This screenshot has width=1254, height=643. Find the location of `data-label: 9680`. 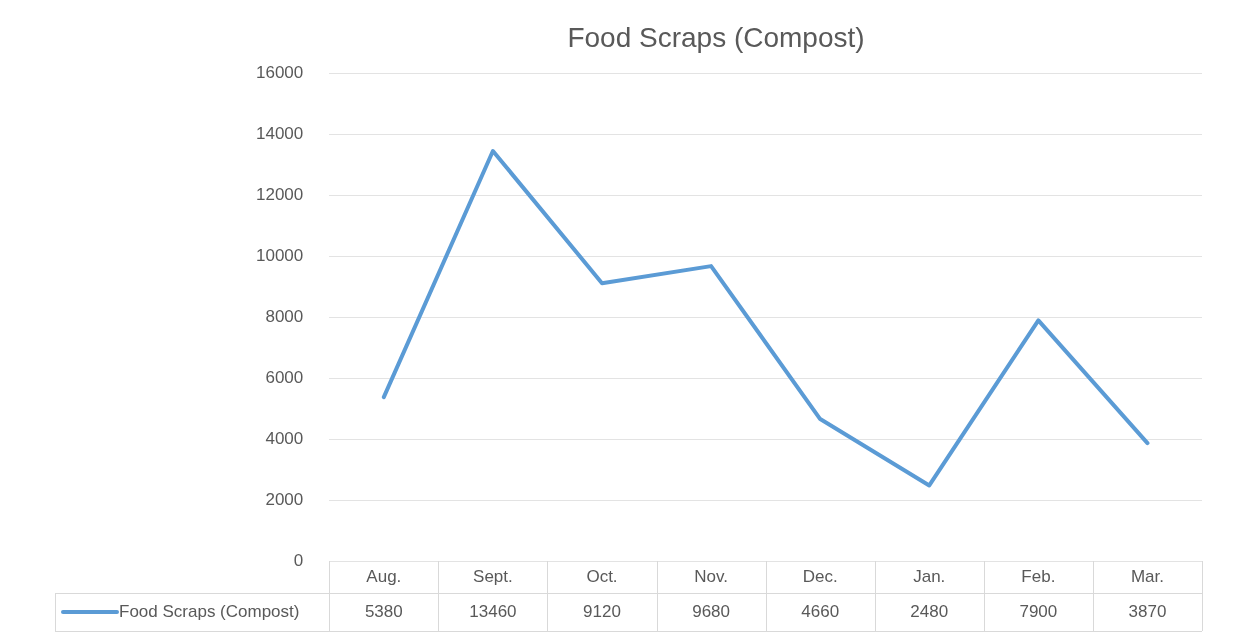

data-label: 9680 is located at coordinates (711, 611).